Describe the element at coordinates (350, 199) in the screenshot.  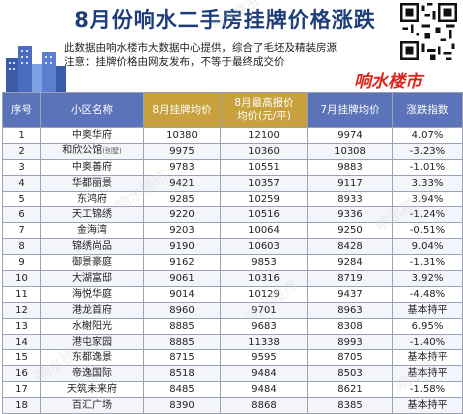
I see `cell-jul-avg: 8933` at that location.